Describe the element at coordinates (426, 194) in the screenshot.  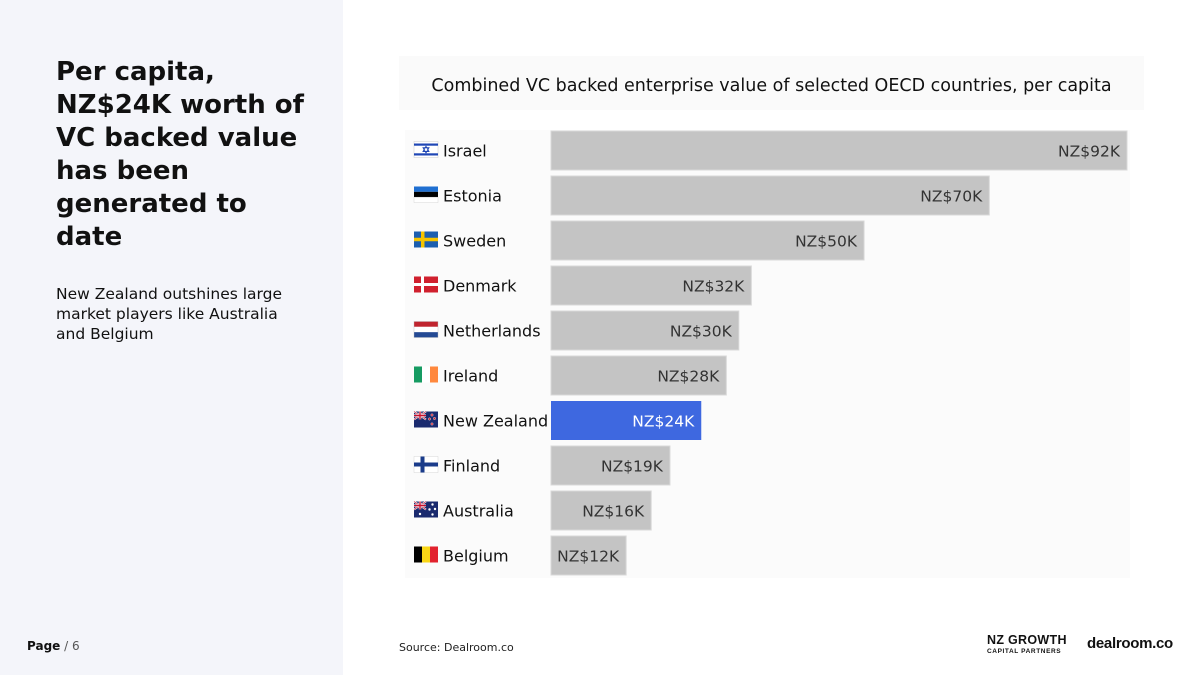
I see `estonia-flag-icon` at that location.